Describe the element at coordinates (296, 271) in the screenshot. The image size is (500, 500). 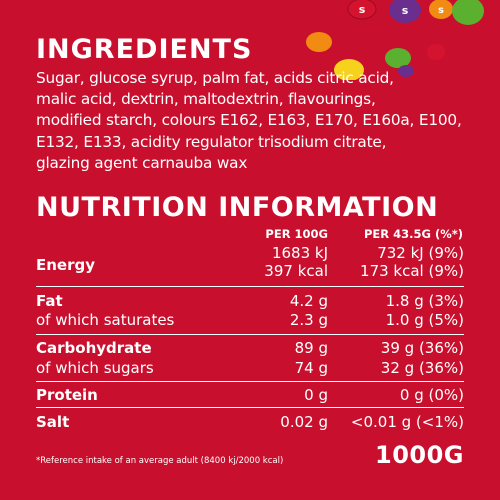
I see `value-per-100g: 397 kcal` at that location.